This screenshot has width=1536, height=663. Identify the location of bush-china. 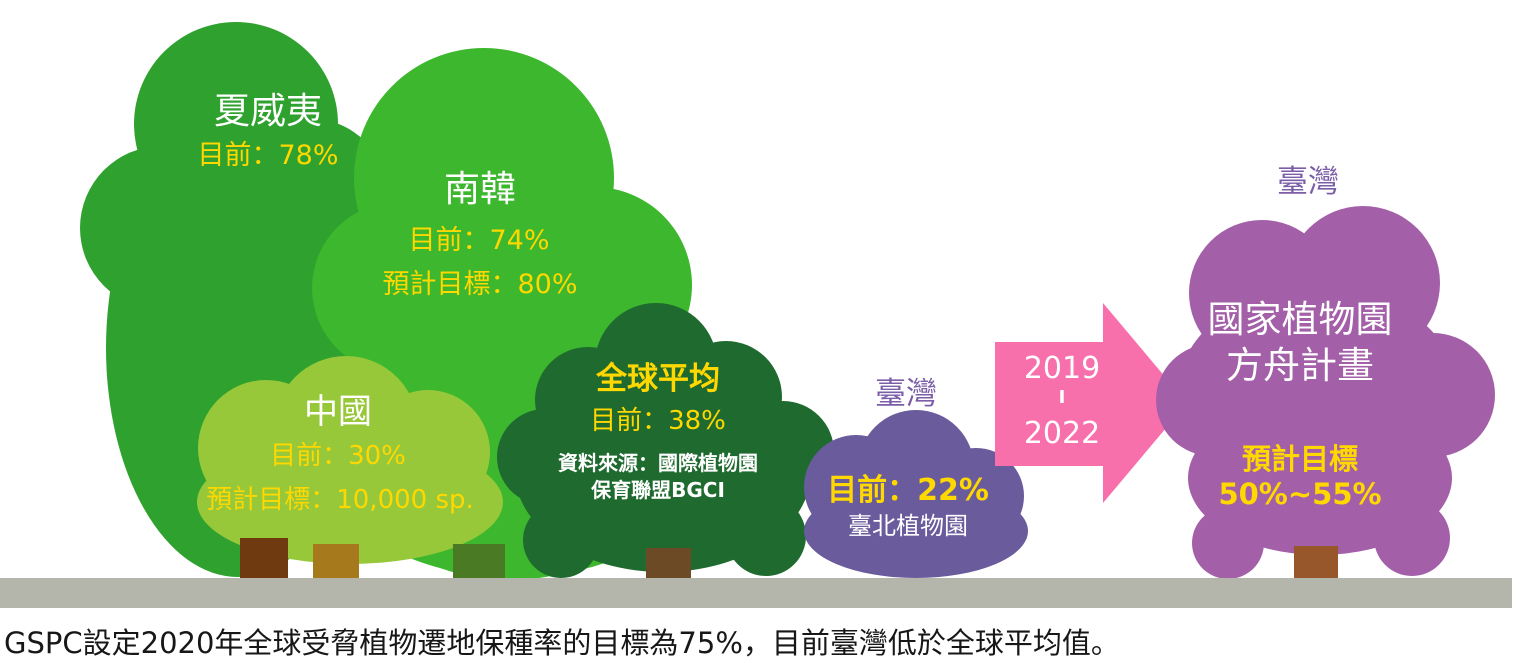
(350, 460).